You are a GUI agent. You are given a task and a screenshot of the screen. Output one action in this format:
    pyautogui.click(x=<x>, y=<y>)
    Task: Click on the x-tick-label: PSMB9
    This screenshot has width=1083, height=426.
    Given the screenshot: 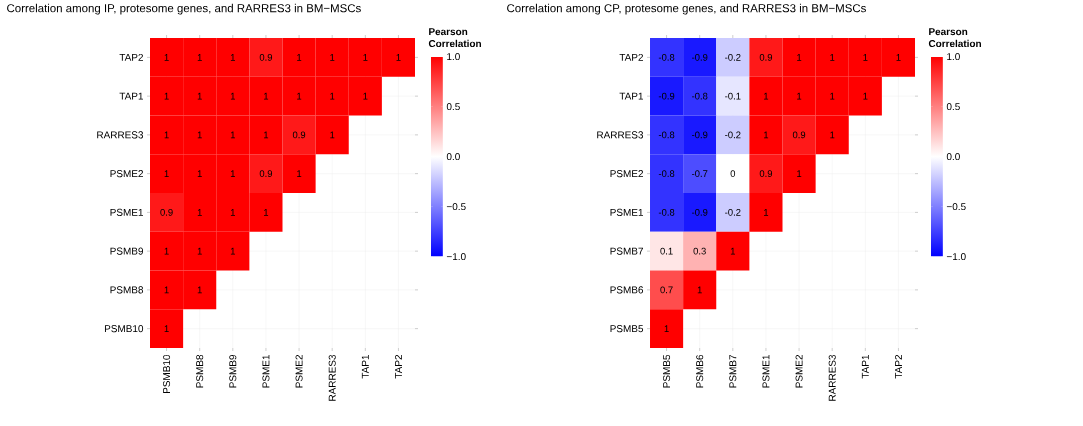 What is the action you would take?
    pyautogui.click(x=233, y=371)
    